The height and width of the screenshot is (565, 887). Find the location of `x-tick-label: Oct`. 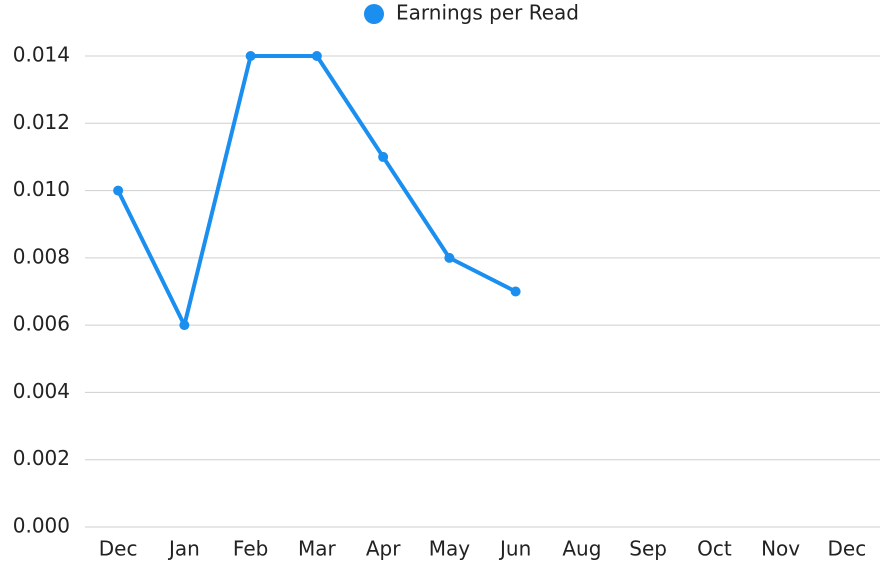

x-tick-label: Oct is located at coordinates (714, 549).